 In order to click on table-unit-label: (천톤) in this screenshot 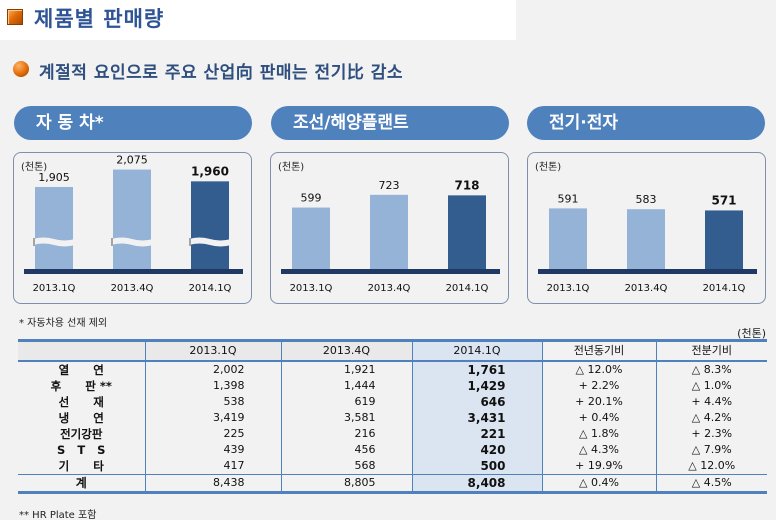, I will do `click(751, 333)`.